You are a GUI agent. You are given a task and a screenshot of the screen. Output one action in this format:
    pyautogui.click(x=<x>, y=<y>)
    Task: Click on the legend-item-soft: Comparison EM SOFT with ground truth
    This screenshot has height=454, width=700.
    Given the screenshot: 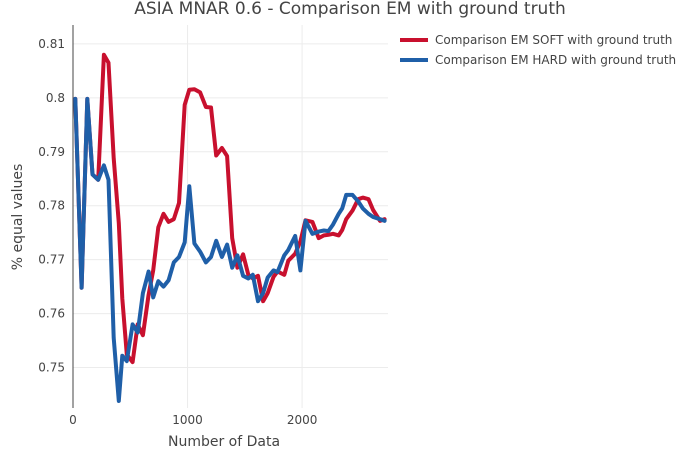 What is the action you would take?
    pyautogui.click(x=536, y=40)
    